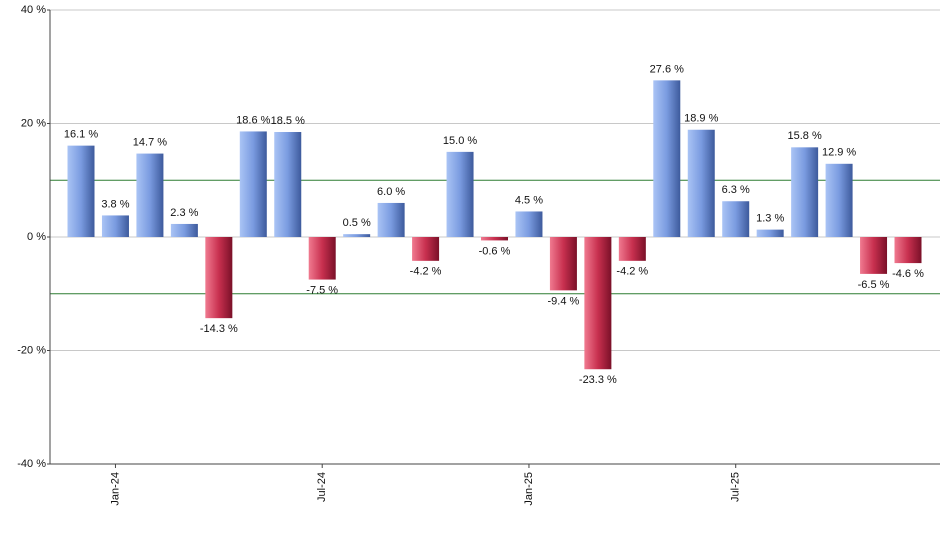 This screenshot has width=940, height=555. Describe the element at coordinates (253, 120) in the screenshot. I see `value-label: 18.6 %` at that location.